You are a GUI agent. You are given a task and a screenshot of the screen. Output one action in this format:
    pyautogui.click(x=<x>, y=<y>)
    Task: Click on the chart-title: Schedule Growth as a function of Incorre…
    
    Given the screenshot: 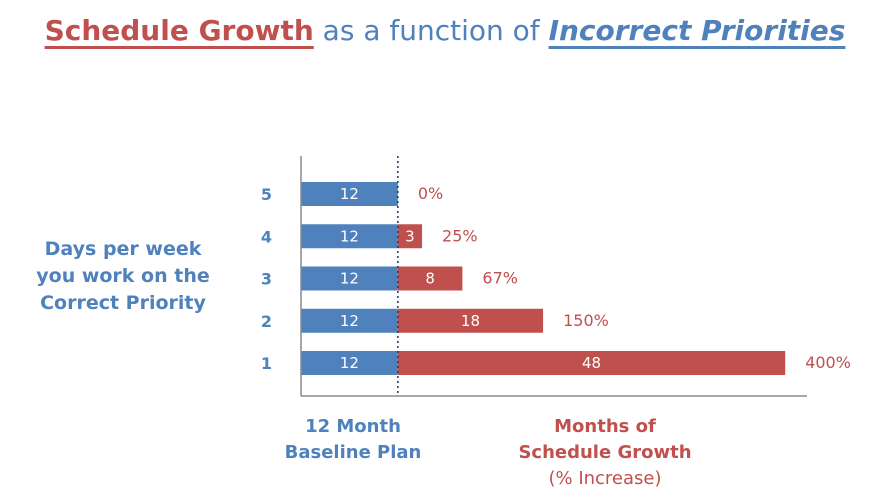 What is the action you would take?
    pyautogui.click(x=445, y=30)
    